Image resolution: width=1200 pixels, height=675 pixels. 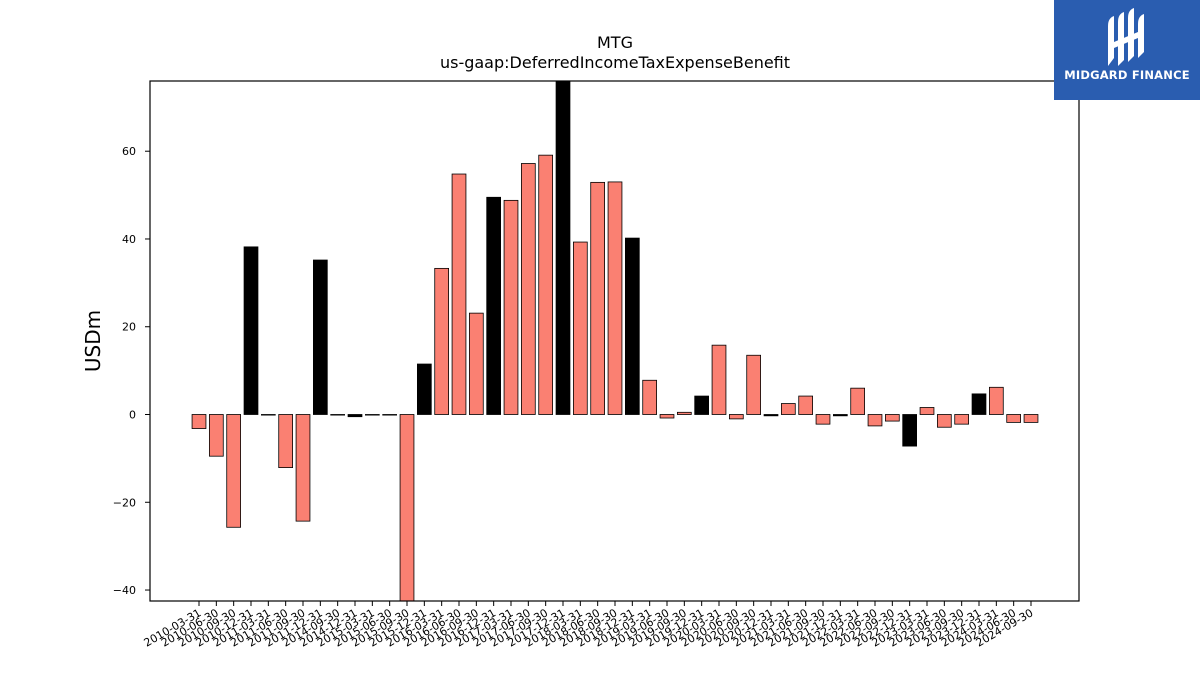 I want to click on y-axis-label: USDm, so click(x=93, y=341).